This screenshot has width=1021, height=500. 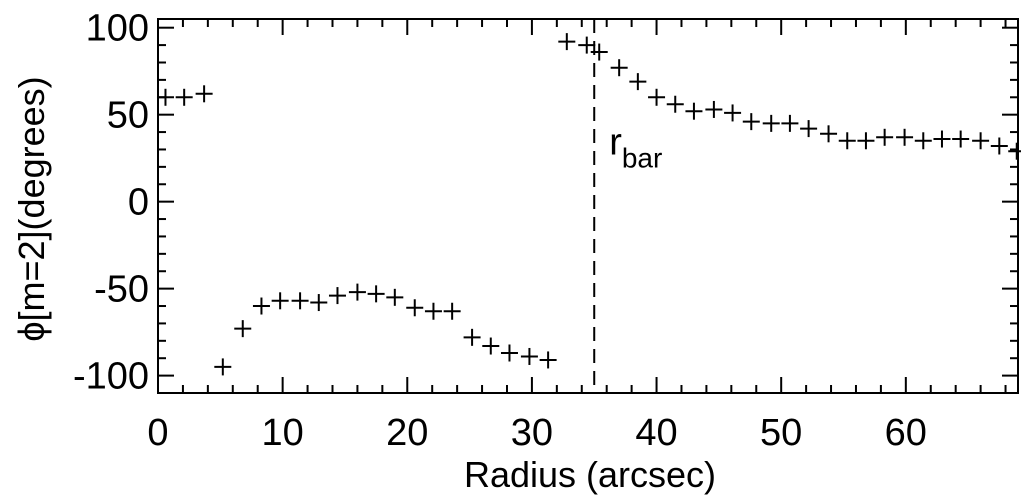 What do you see at coordinates (282, 433) in the screenshot?
I see `x-tick-label: 10` at bounding box center [282, 433].